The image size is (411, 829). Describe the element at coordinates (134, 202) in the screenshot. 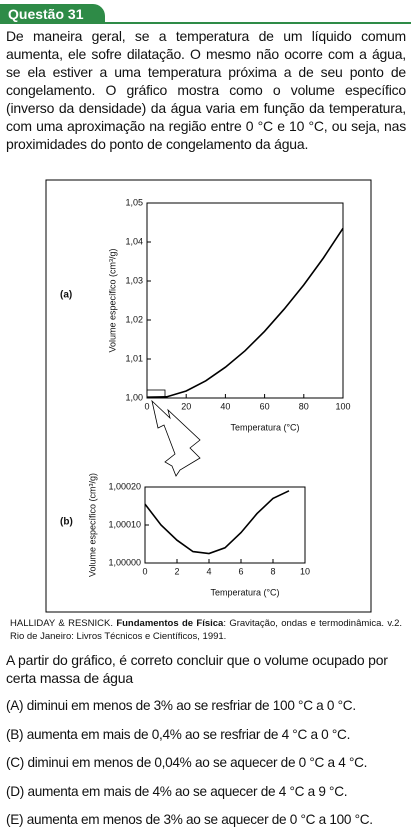

I see `y-tick-label: 1,05` at that location.